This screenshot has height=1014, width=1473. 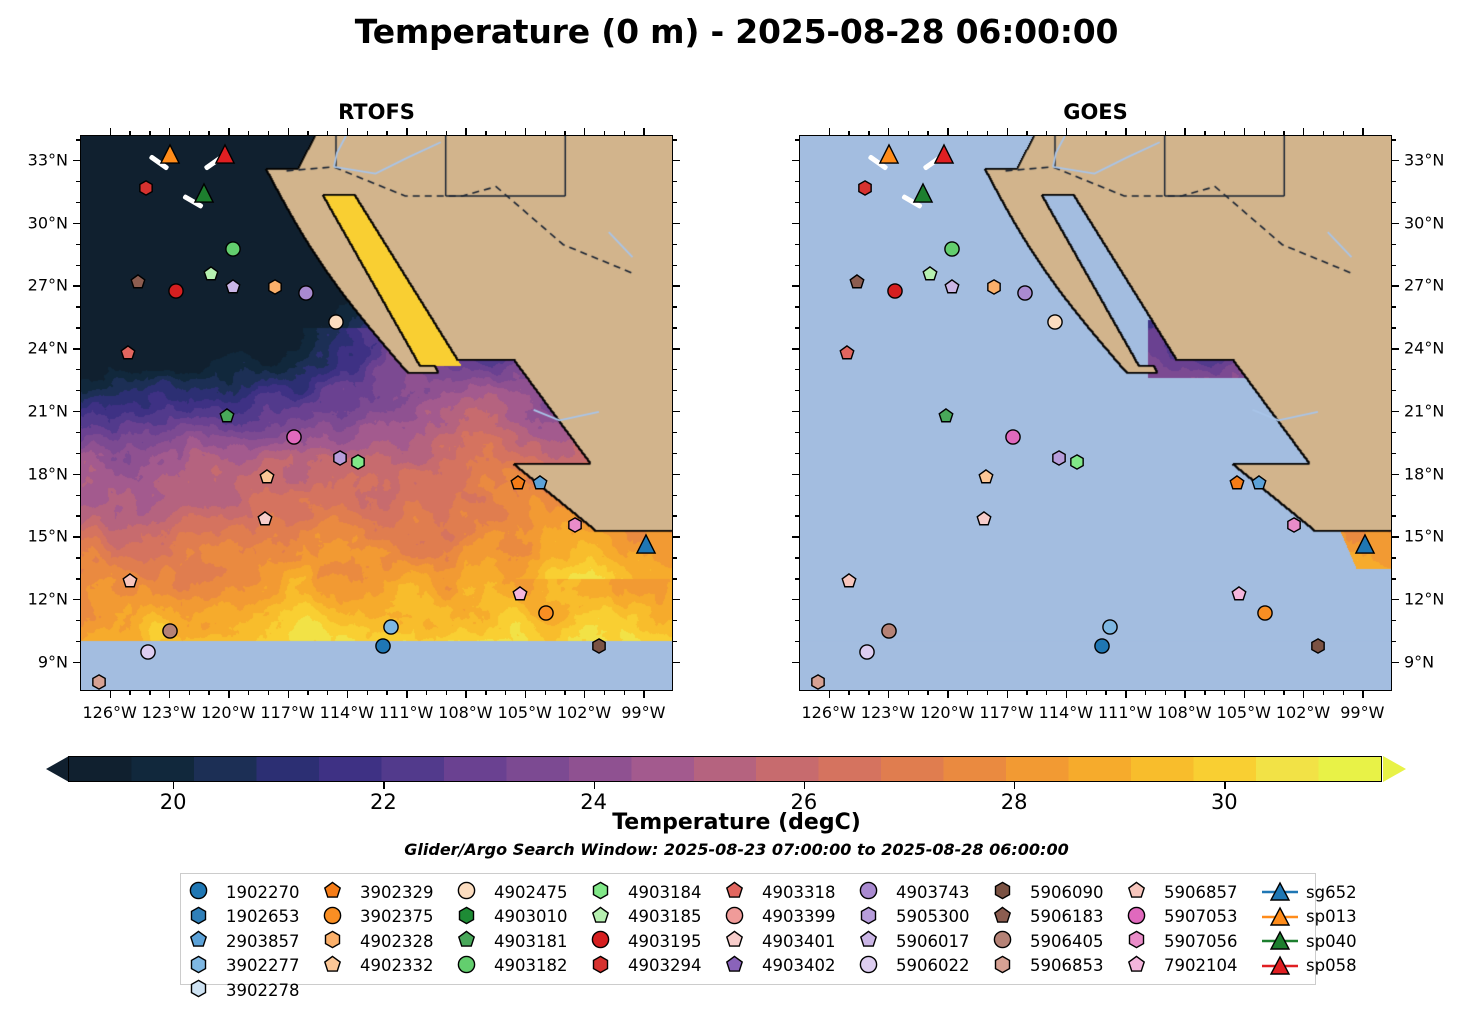 What do you see at coordinates (780, 941) in the screenshot?
I see `legend-item-4903401: 4903401` at bounding box center [780, 941].